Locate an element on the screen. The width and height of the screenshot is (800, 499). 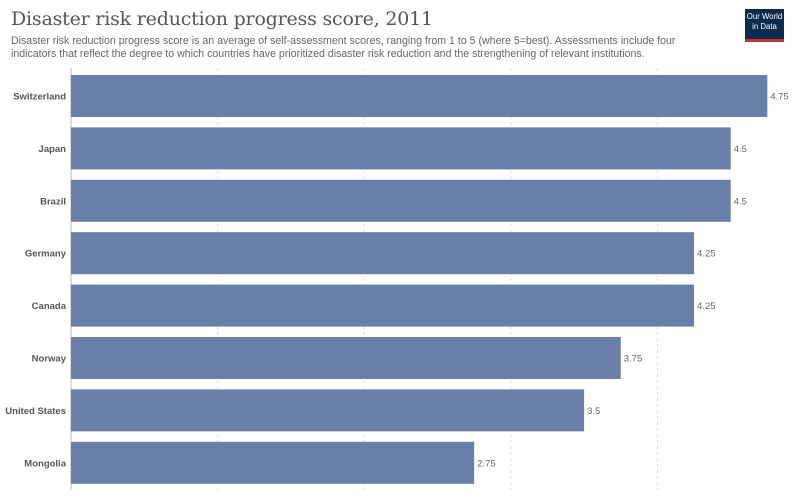
bar-germany is located at coordinates (383, 253).